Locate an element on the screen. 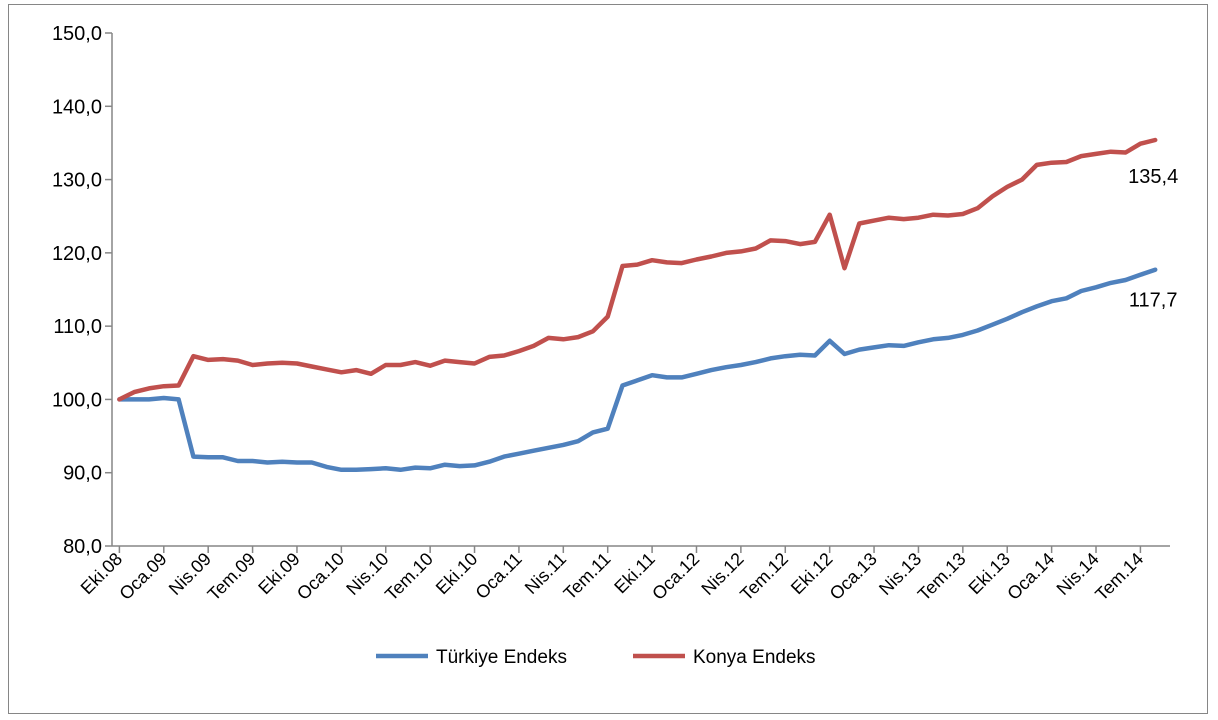 The width and height of the screenshot is (1218, 720). x-tick-label: Oca.10 is located at coordinates (320, 576).